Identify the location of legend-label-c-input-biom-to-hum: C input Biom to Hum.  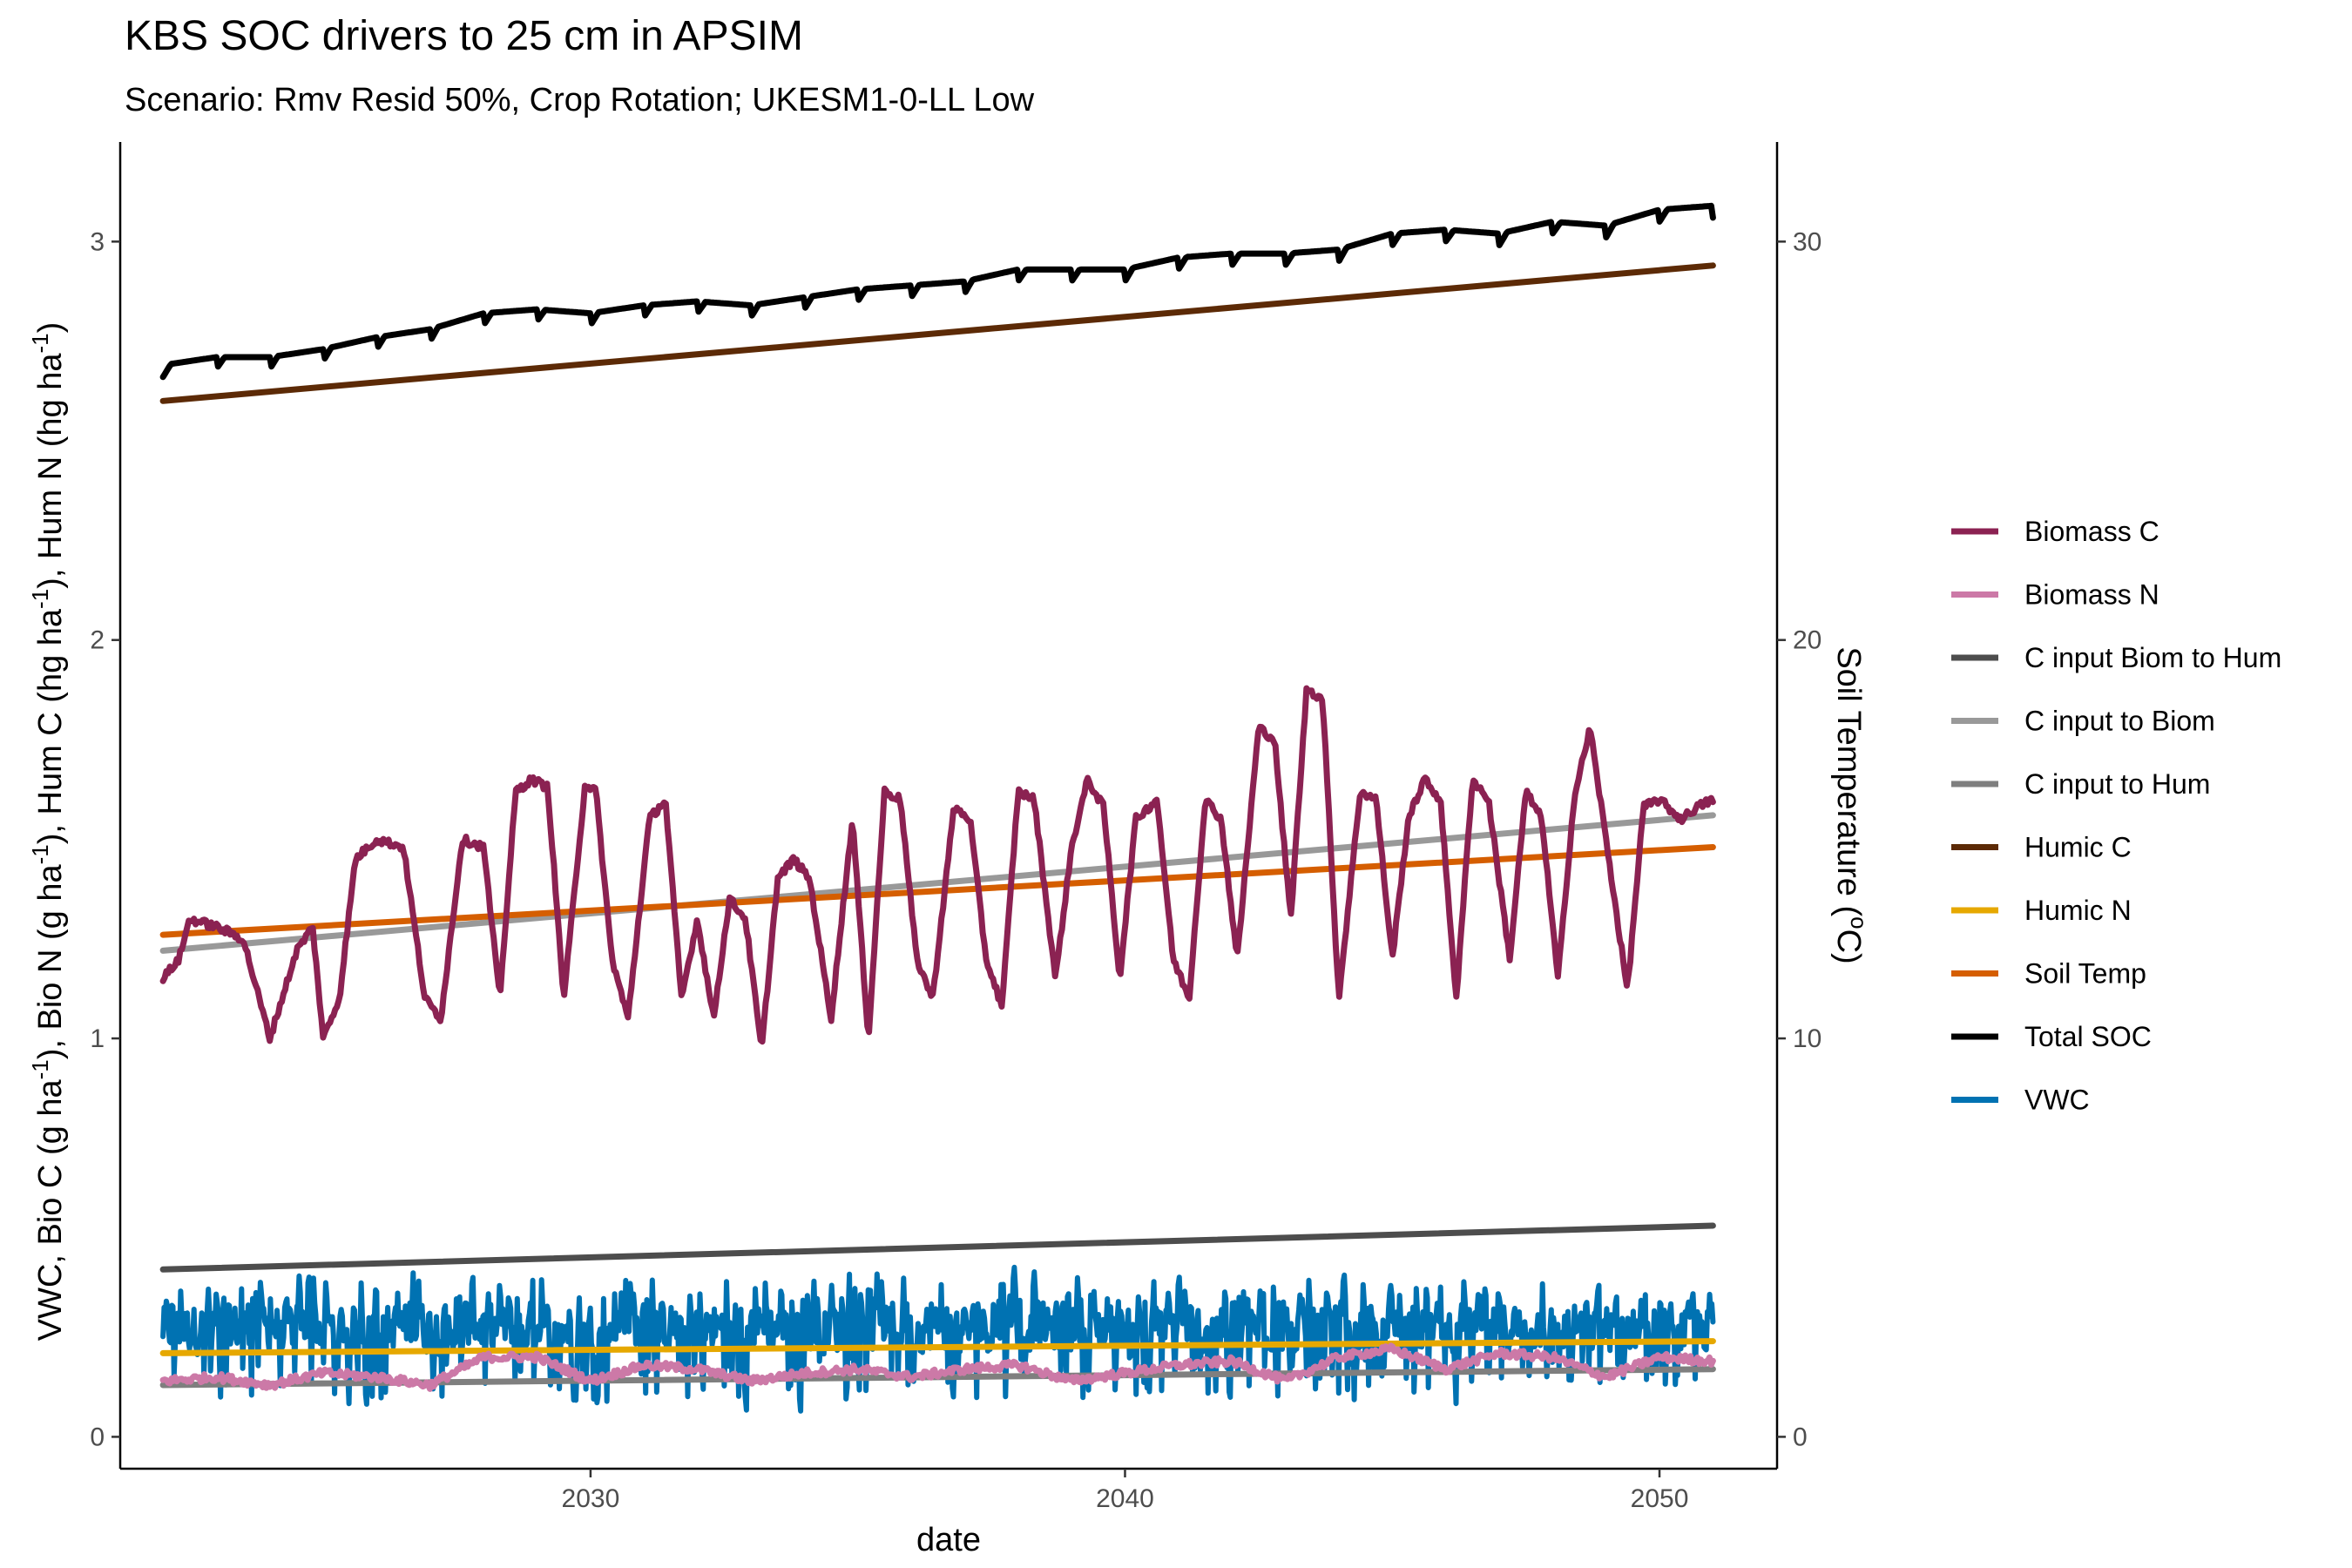
(2152, 657).